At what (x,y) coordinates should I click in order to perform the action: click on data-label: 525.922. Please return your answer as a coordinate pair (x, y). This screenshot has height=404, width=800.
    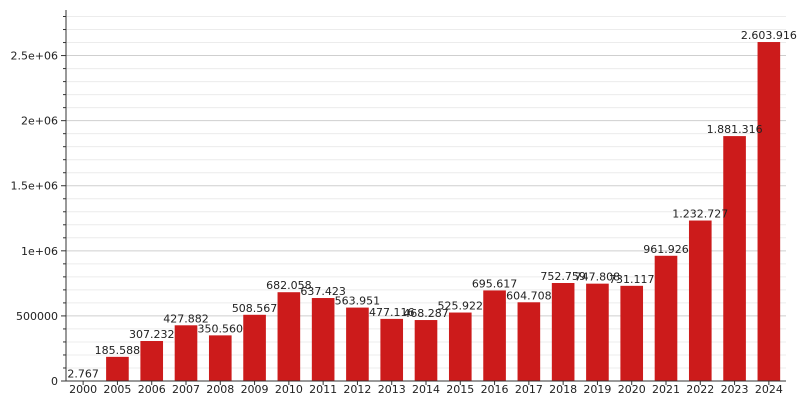
    Looking at the image, I should click on (461, 306).